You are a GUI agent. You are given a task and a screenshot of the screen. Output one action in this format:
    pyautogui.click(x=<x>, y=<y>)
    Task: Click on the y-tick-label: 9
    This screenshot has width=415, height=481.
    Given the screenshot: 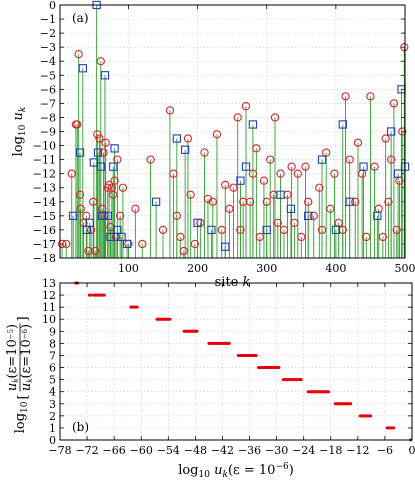 What is the action you would take?
    pyautogui.click(x=52, y=331)
    